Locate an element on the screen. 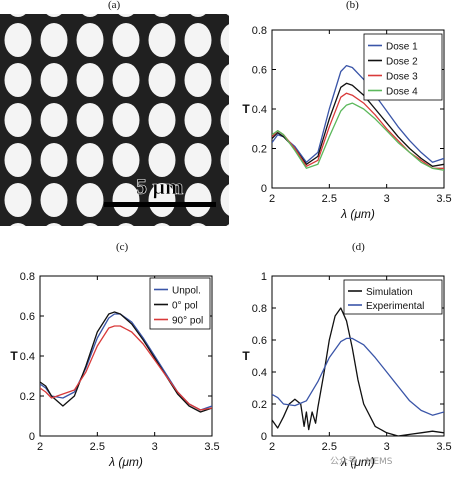  scale-bar-label: 5 μm is located at coordinates (159, 186).